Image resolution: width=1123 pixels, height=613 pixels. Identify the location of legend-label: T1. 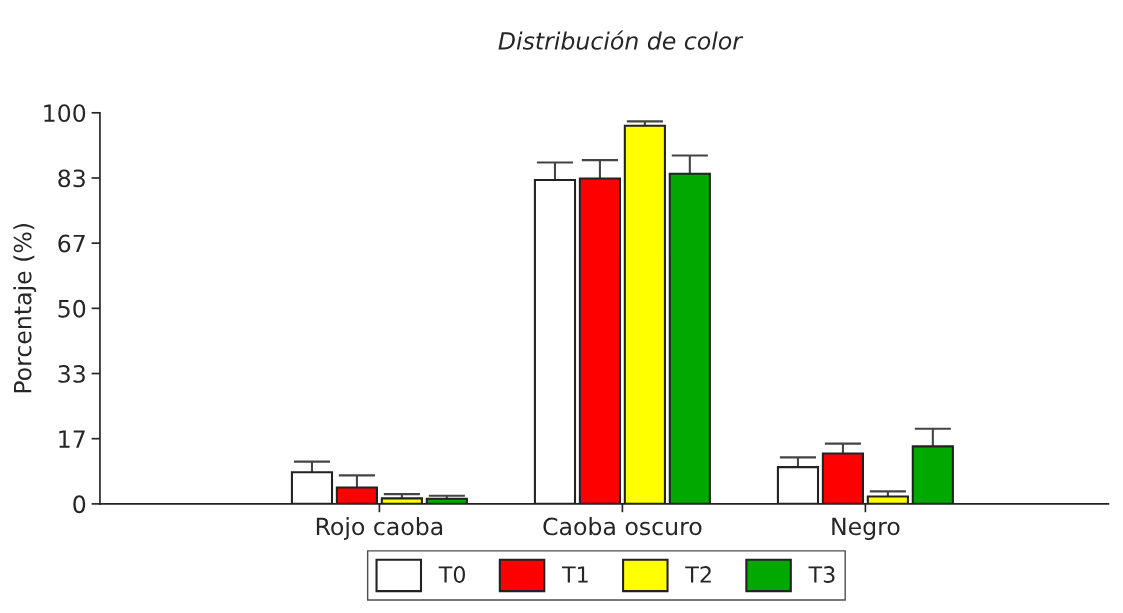
(574, 574).